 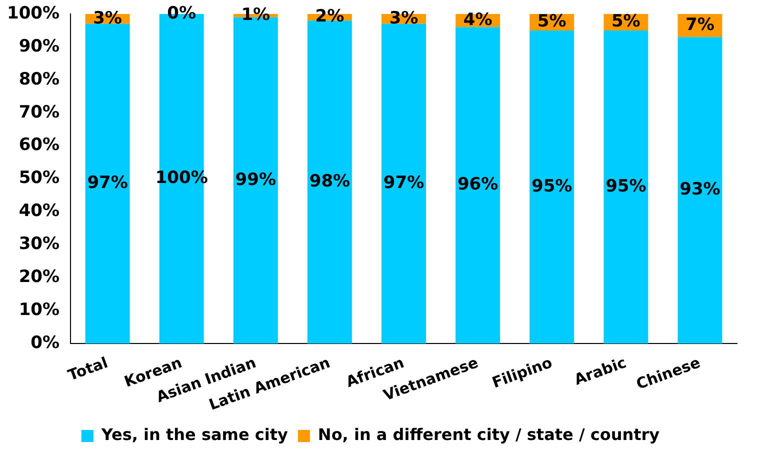 What do you see at coordinates (39, 276) in the screenshot?
I see `y-tick-label: 20%` at bounding box center [39, 276].